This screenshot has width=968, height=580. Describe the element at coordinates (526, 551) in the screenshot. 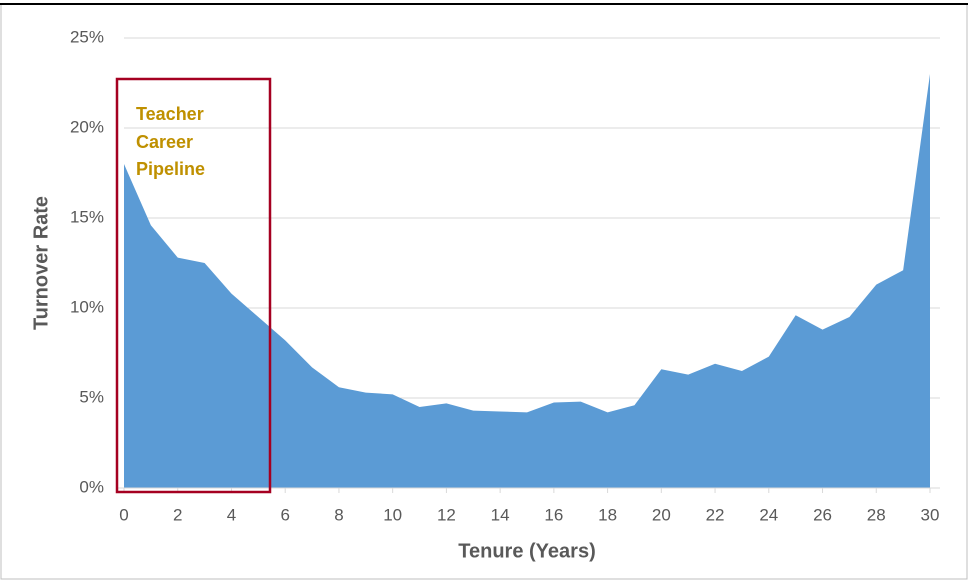

I see `x-axis-title: Tenure (Years)` at that location.